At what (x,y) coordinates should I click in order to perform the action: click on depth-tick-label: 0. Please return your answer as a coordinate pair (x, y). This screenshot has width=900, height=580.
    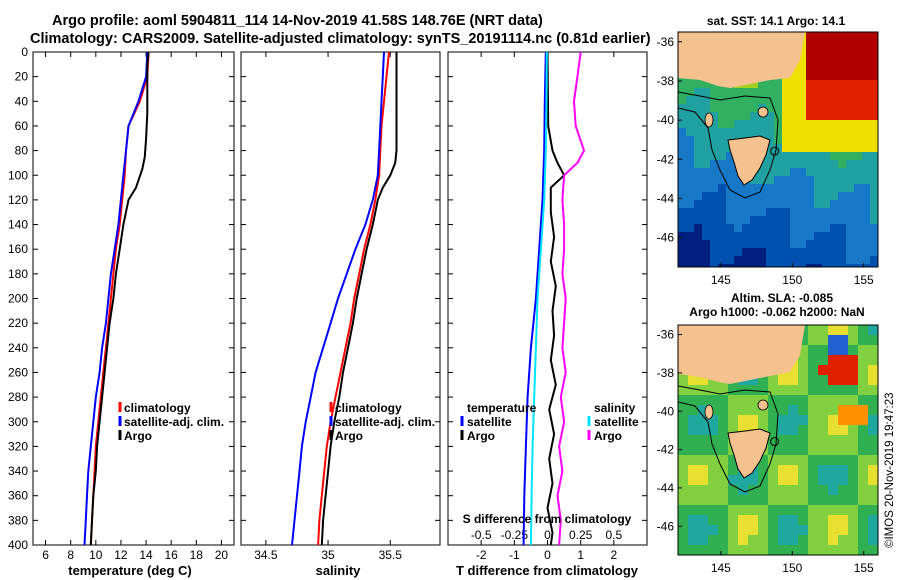
    Looking at the image, I should click on (24, 52).